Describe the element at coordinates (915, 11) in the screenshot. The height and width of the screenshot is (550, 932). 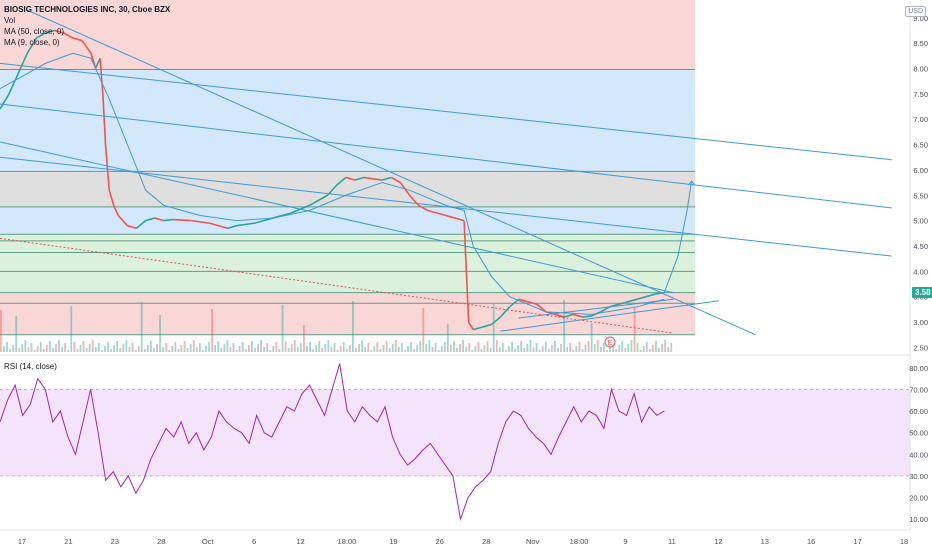
I see `currency-badge: USD` at that location.